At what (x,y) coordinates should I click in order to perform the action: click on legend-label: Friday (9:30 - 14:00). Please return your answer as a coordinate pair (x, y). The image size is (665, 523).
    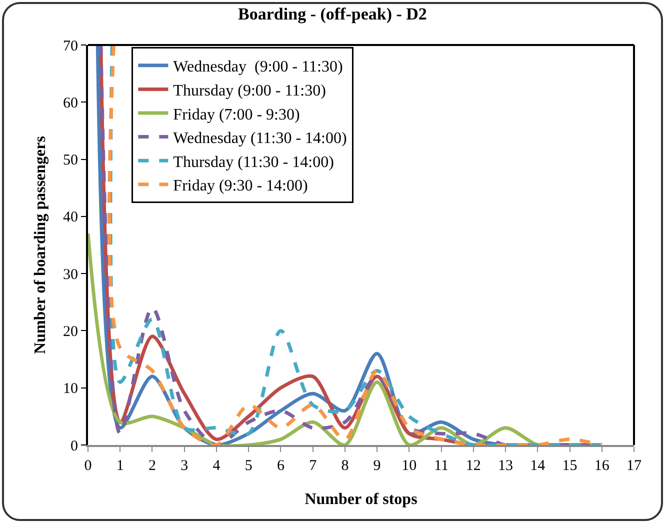
    Looking at the image, I should click on (240, 186).